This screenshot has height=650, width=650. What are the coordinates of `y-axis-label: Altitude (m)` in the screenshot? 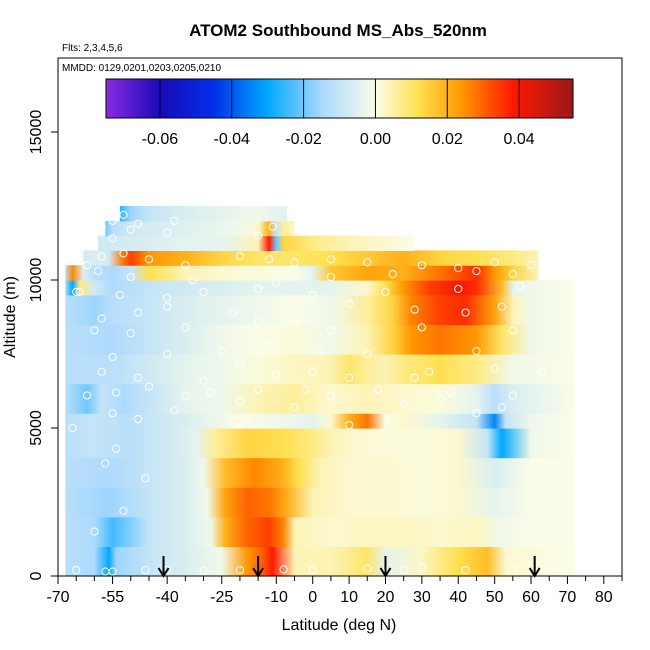 It's located at (10, 317).